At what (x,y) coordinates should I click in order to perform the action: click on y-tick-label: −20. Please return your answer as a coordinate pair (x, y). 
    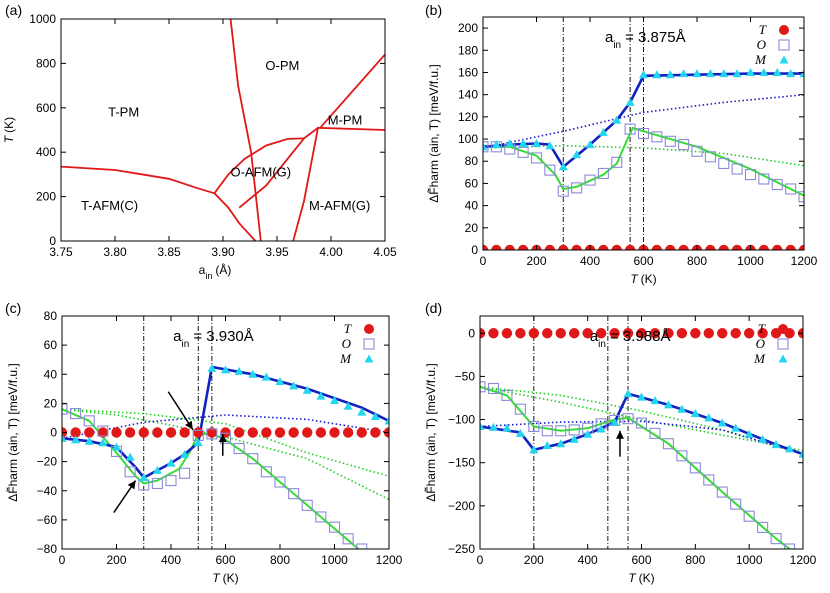
    Looking at the image, I should click on (47, 462).